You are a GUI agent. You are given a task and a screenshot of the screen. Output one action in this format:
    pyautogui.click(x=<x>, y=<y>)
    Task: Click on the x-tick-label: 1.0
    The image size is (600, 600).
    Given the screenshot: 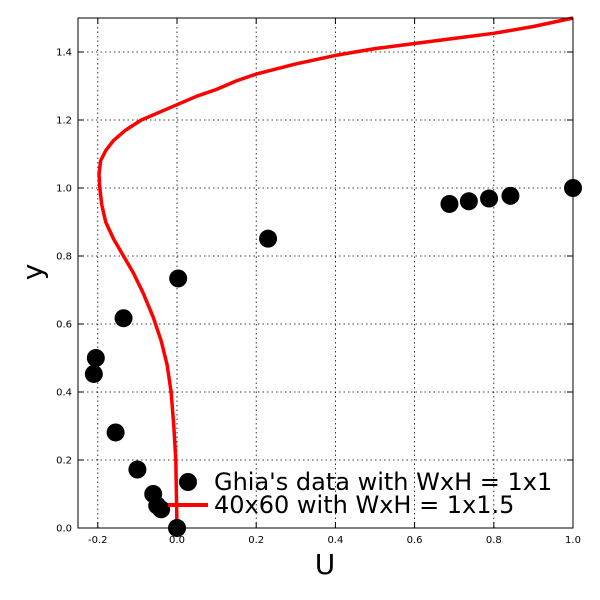 What is the action you would take?
    pyautogui.click(x=573, y=540)
    